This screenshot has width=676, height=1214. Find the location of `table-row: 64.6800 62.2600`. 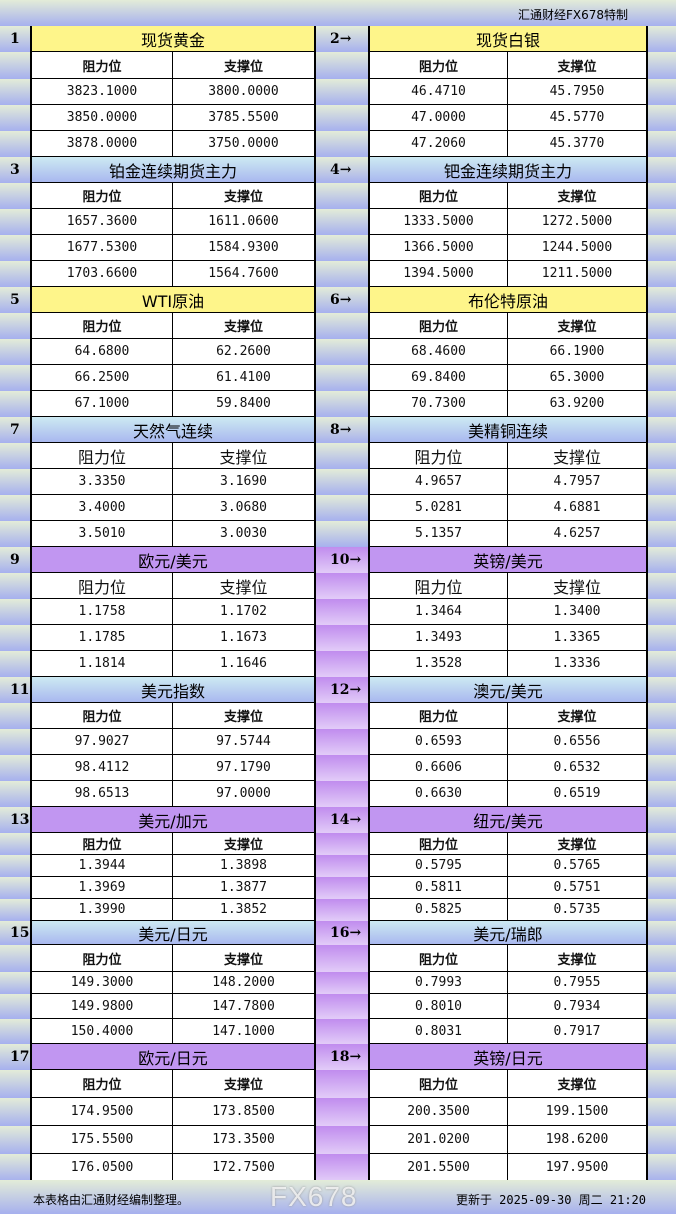

table-row: 64.6800 62.2600 is located at coordinates (173, 352).